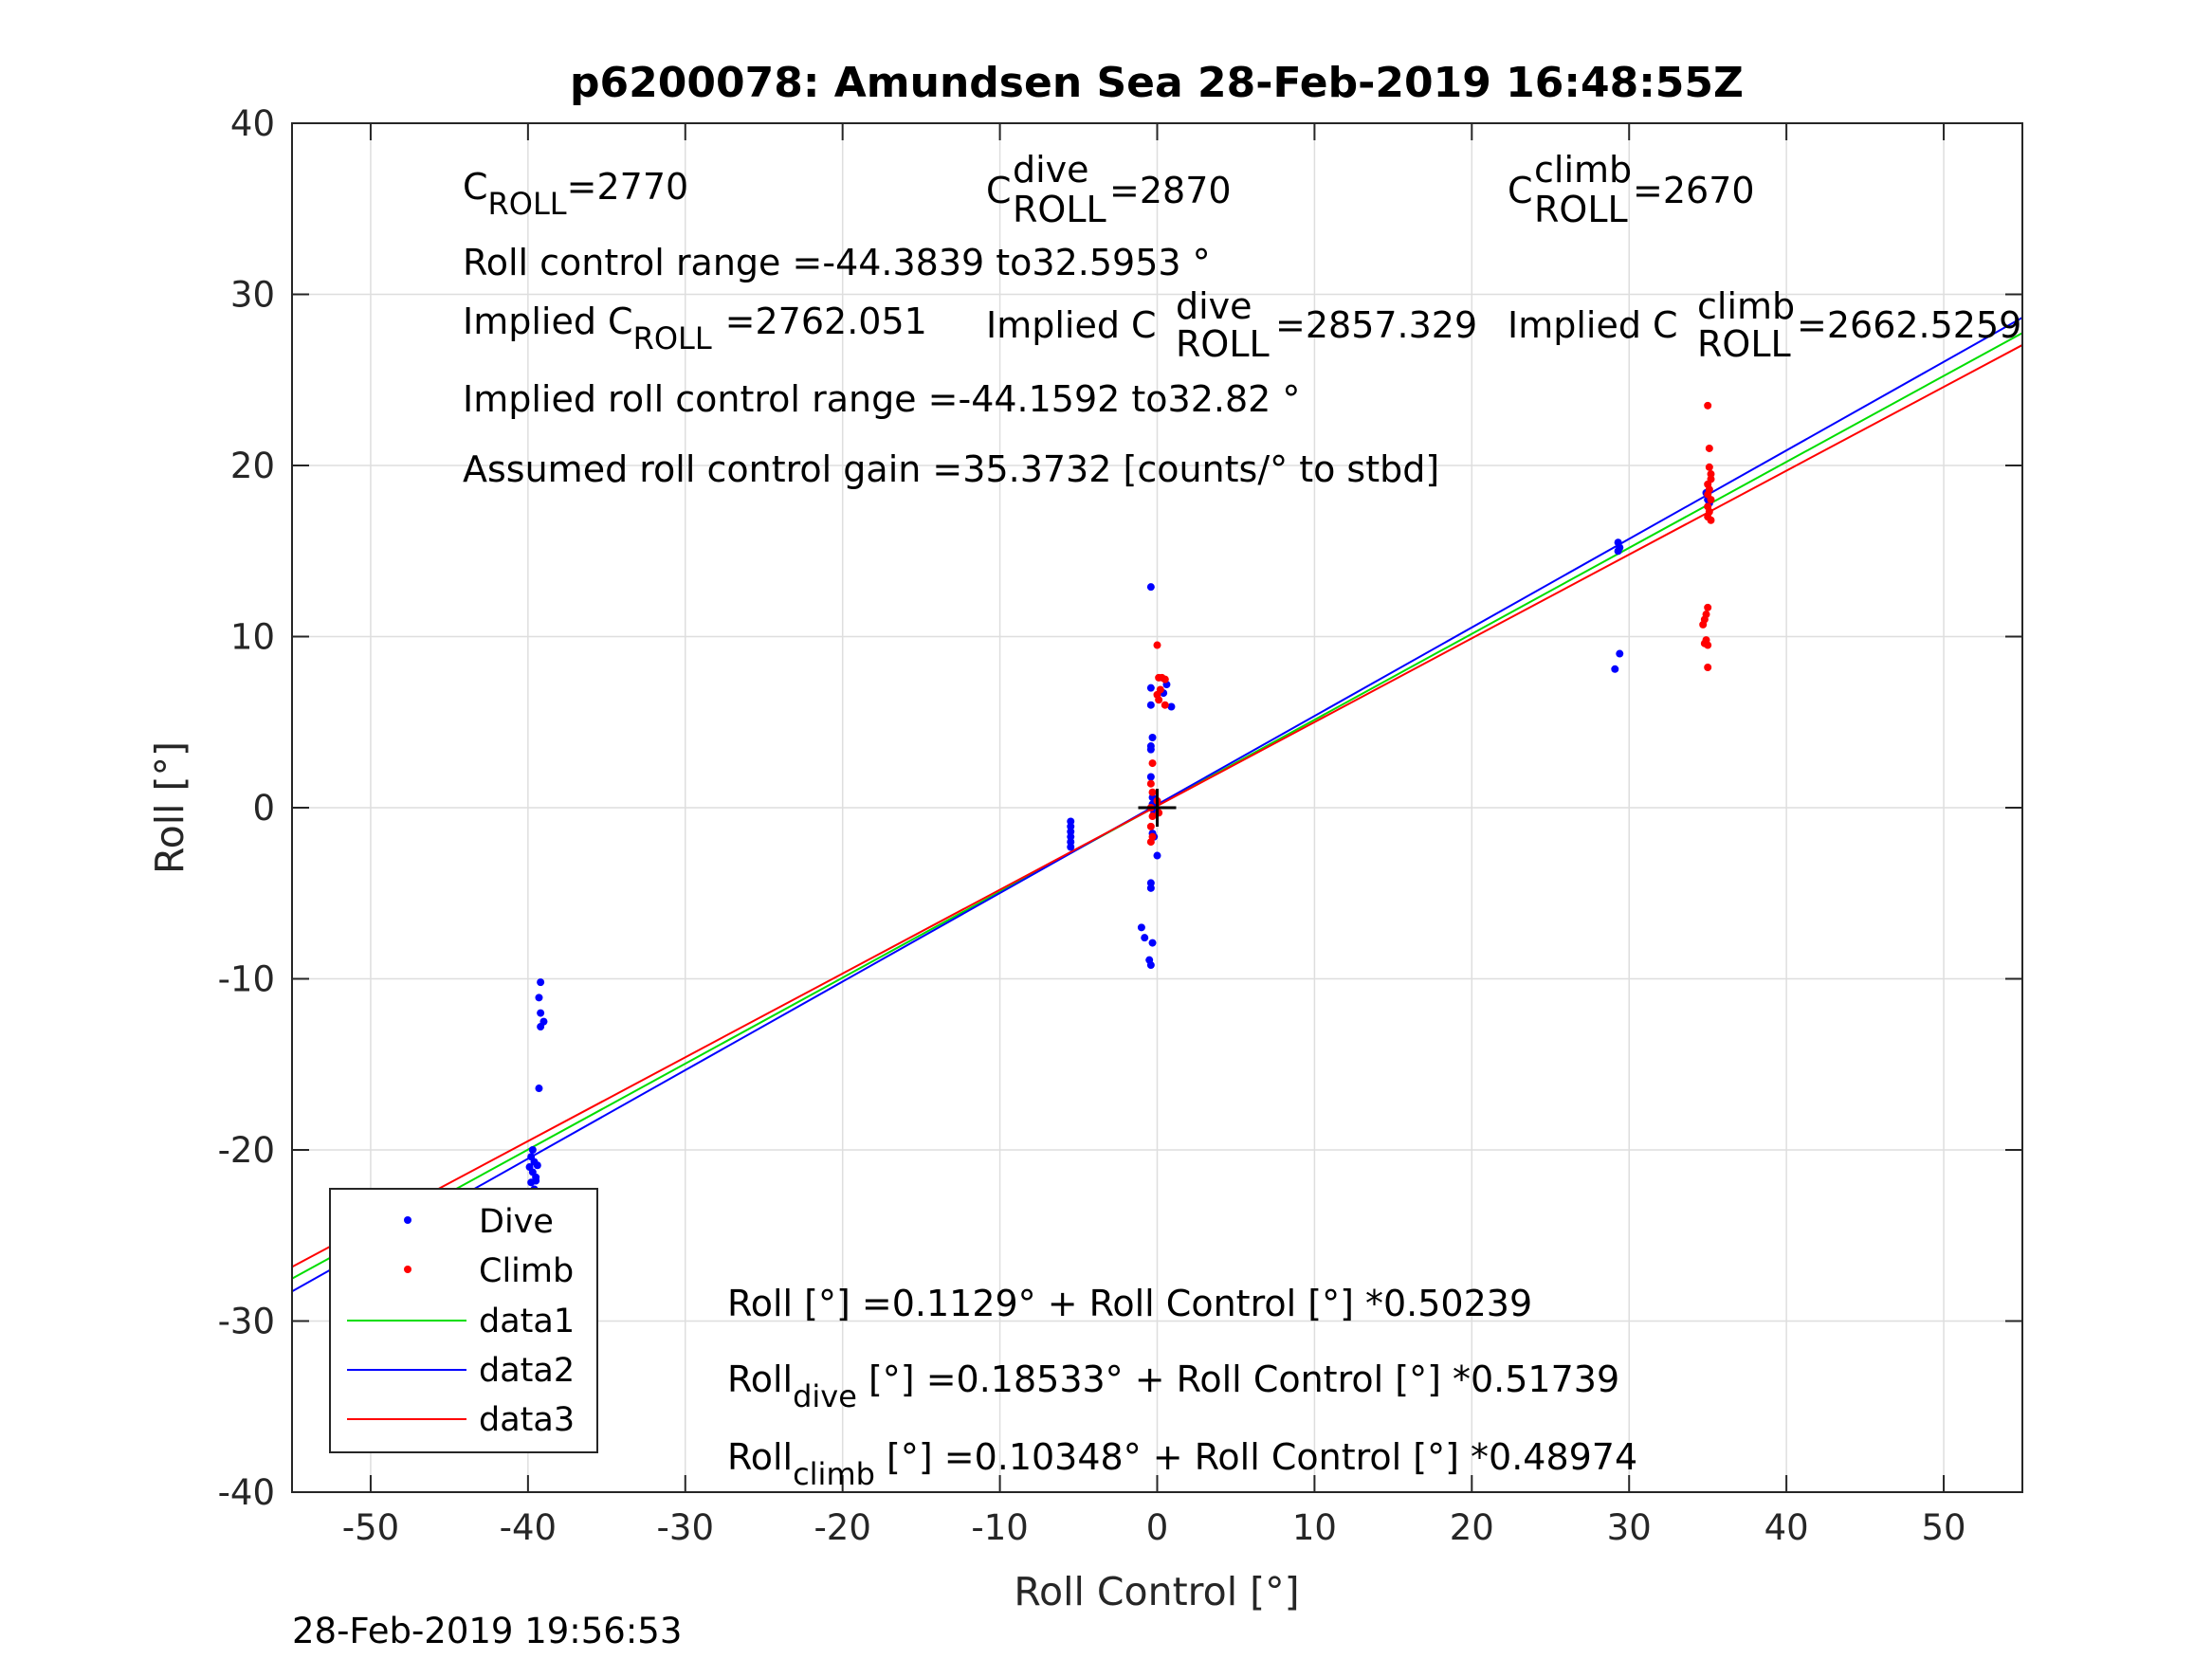  I want to click on x-tick-label: -20, so click(842, 1527).